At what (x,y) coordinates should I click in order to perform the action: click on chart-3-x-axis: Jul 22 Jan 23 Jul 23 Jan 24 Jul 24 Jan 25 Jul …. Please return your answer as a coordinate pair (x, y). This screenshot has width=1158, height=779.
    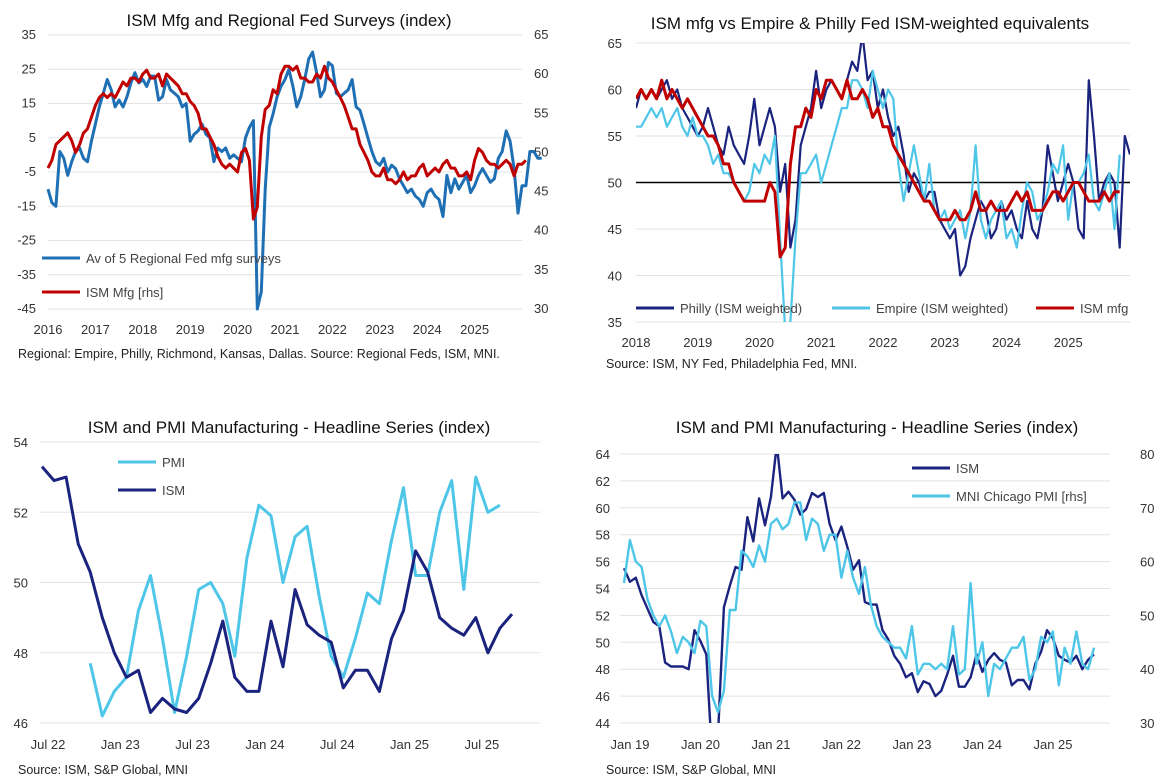
    Looking at the image, I should click on (265, 744).